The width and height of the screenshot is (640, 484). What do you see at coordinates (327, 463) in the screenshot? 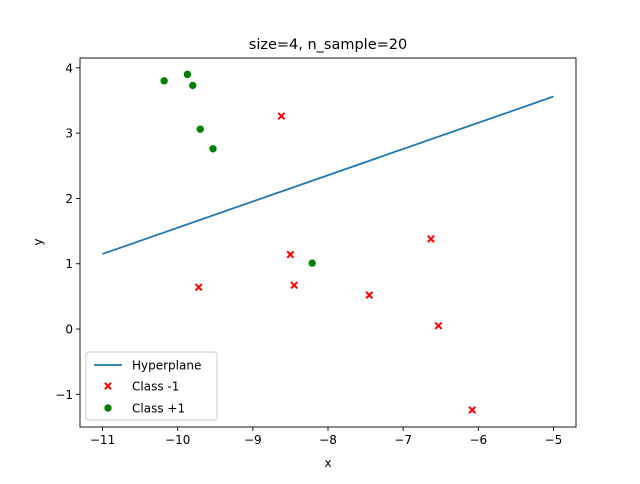
I see `x-axis-label: x` at bounding box center [327, 463].